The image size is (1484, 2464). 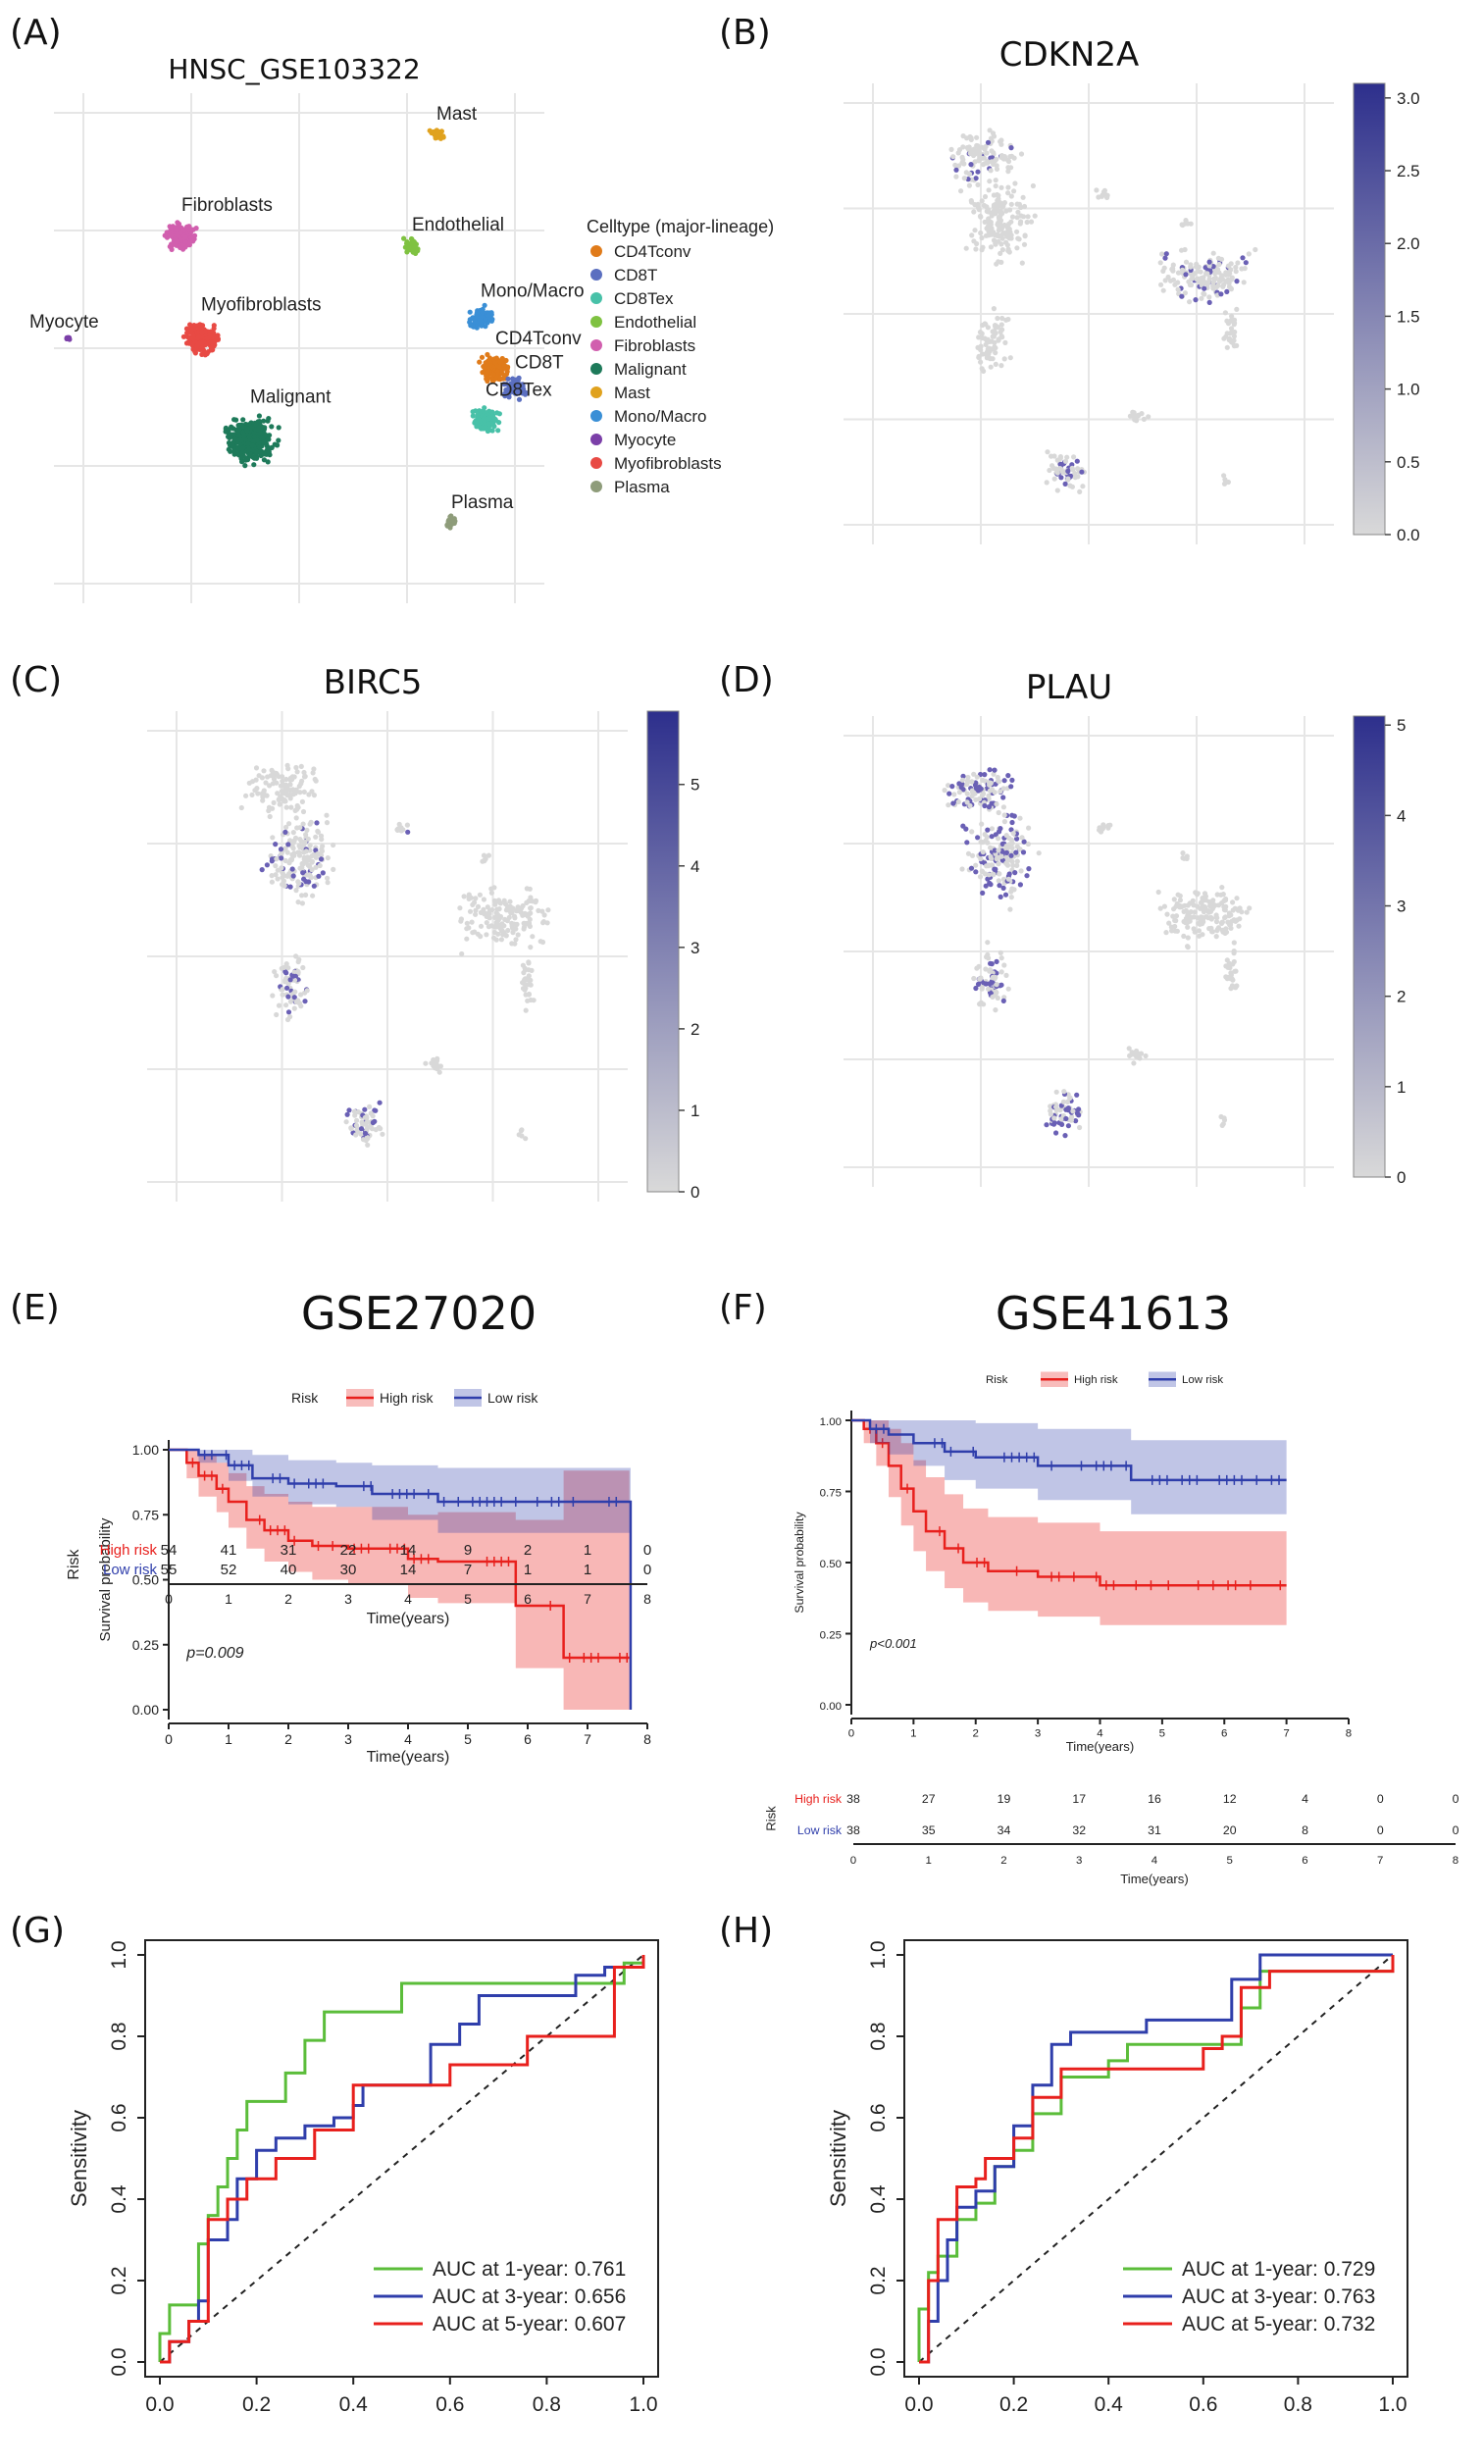 I want to click on y-tick-label: 0.75, so click(x=145, y=1514).